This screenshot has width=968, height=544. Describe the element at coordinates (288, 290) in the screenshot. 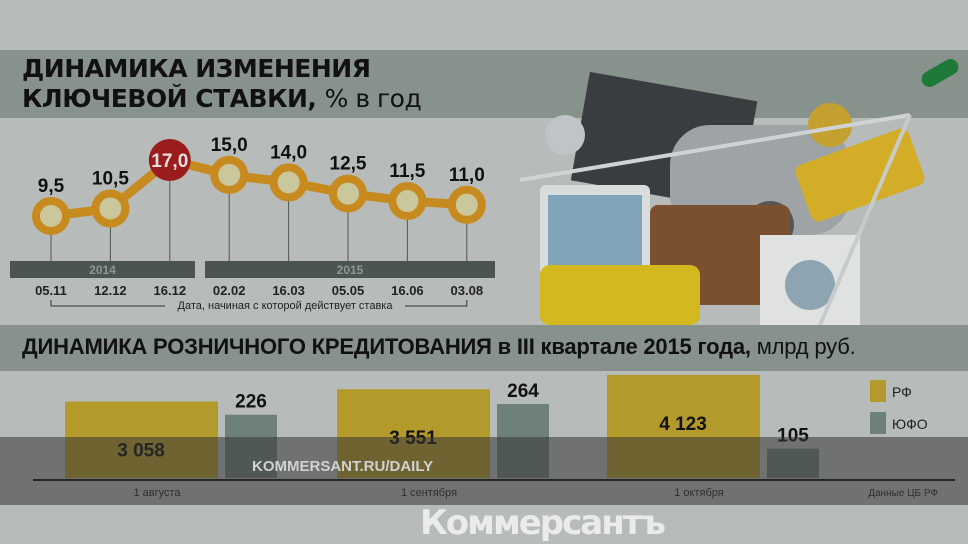

I see `x-tick-label: 16.03` at that location.